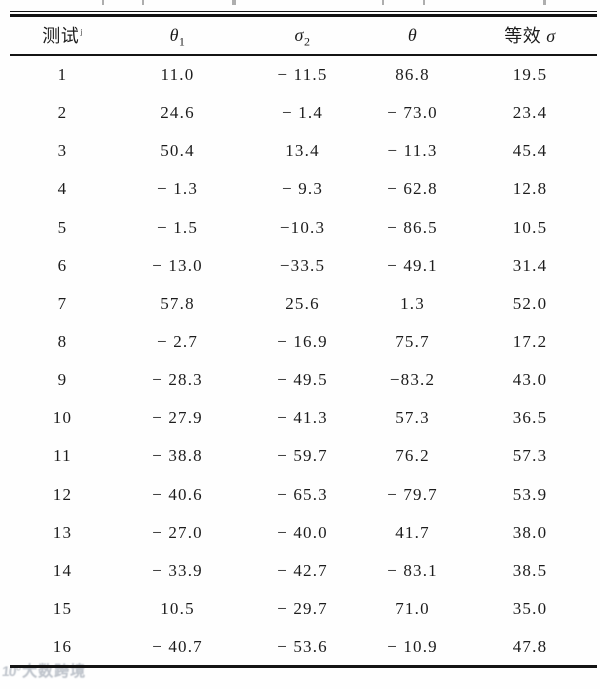 The width and height of the screenshot is (600, 689). What do you see at coordinates (62, 227) in the screenshot?
I see `table-cell-test-number: 5` at bounding box center [62, 227].